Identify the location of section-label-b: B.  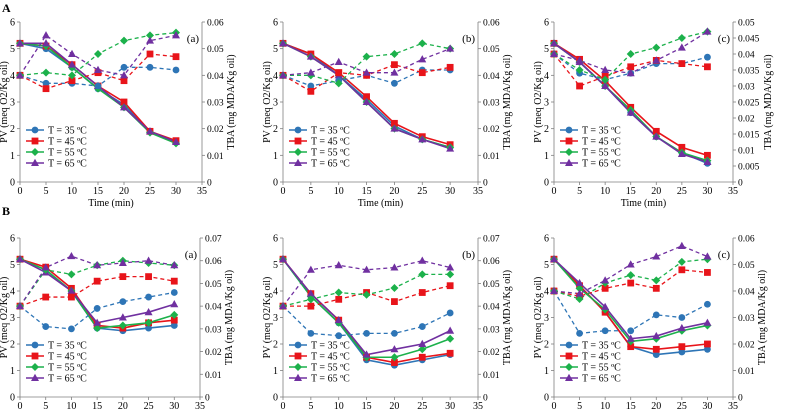
(6, 211).